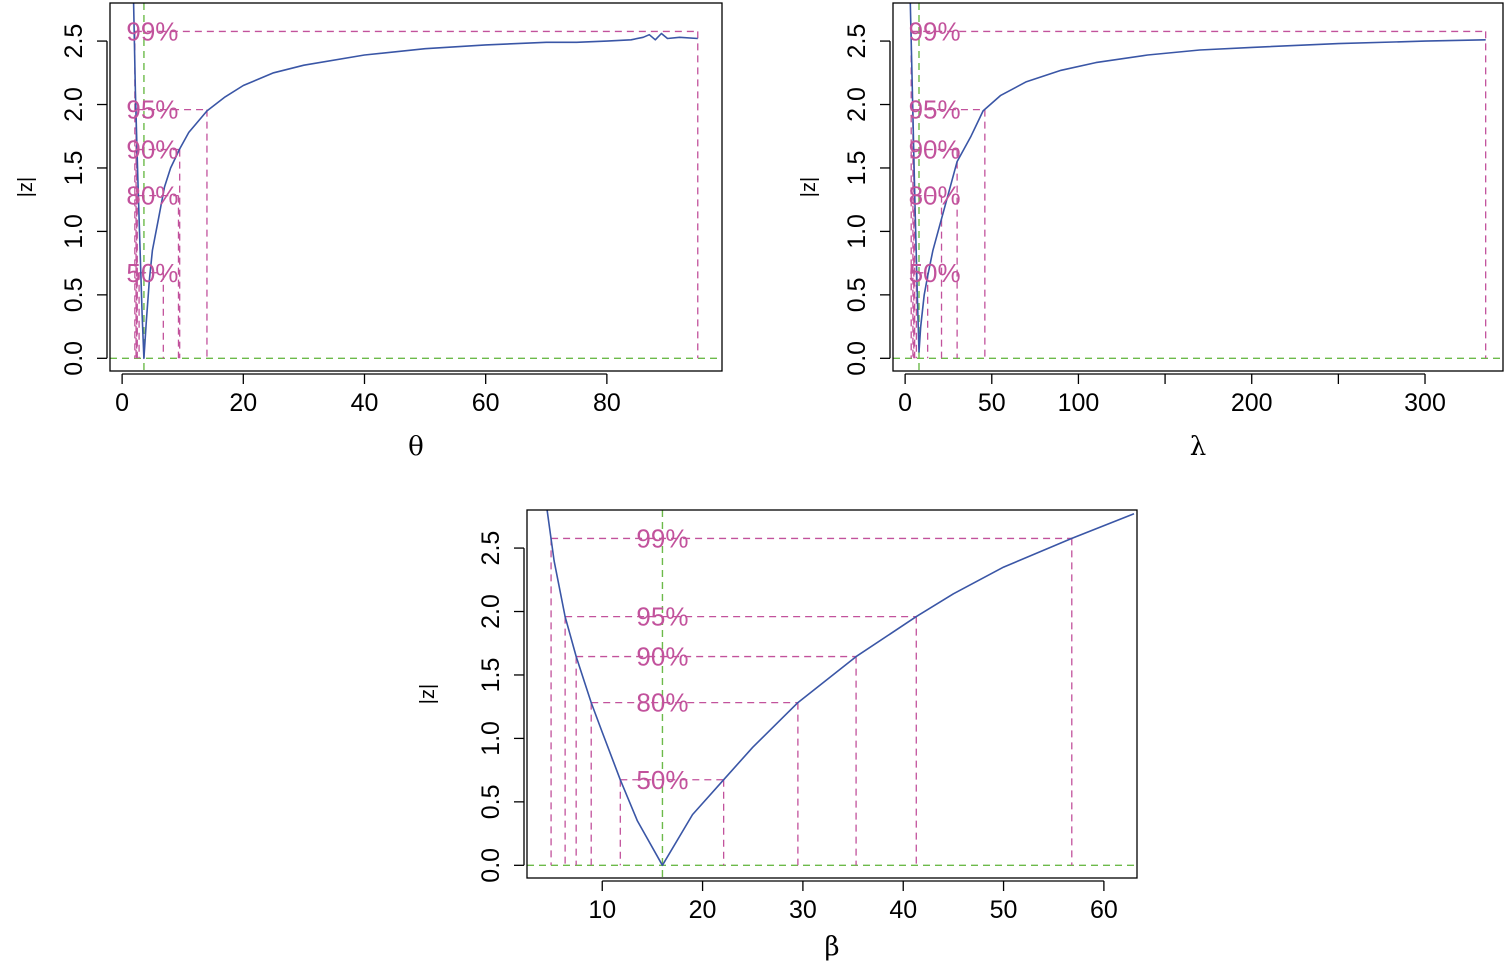  Describe the element at coordinates (1252, 403) in the screenshot. I see `x-tick-label: 200` at that location.